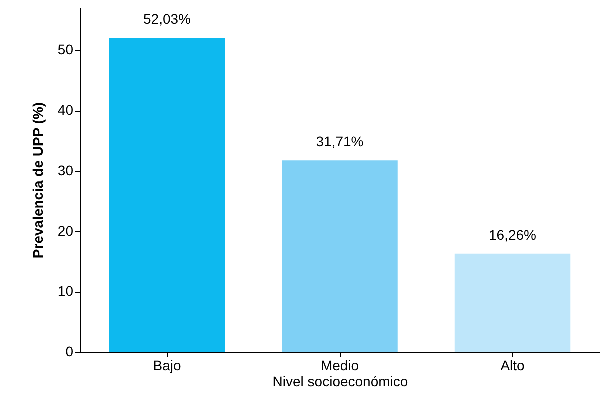 The height and width of the screenshot is (400, 604). I want to click on y-tick-label: 0, so click(70, 352).